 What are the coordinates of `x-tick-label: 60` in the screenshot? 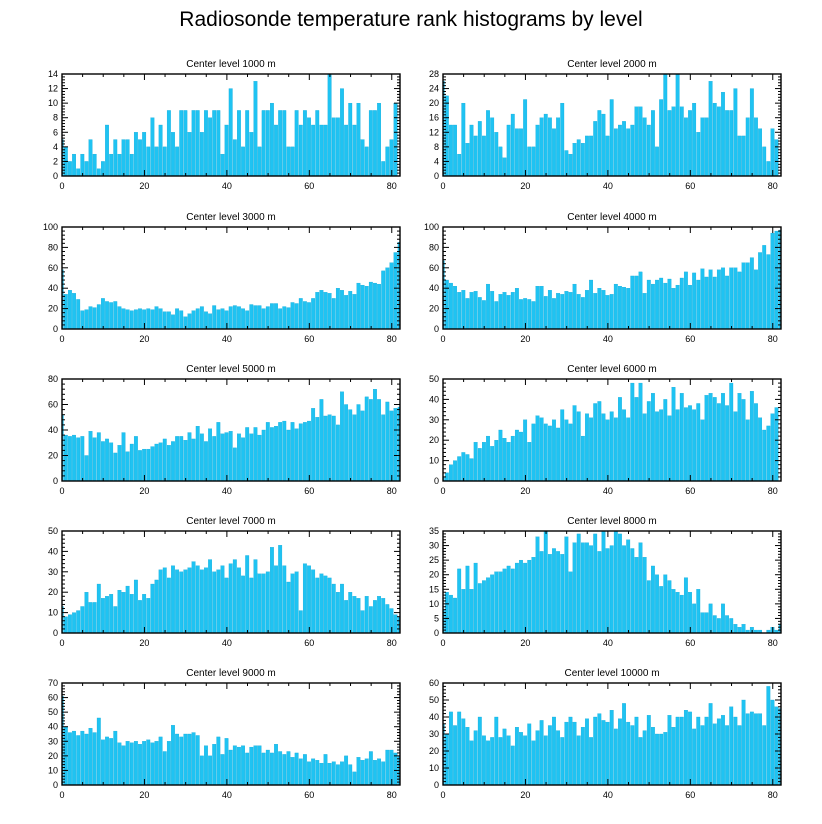 It's located at (309, 186).